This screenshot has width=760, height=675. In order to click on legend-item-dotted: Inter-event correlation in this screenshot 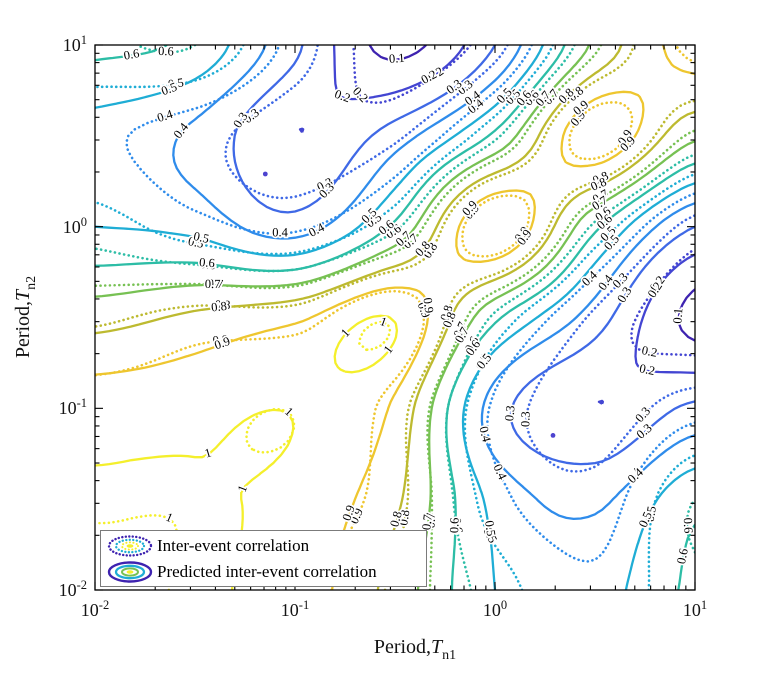, I will do `click(264, 546)`.